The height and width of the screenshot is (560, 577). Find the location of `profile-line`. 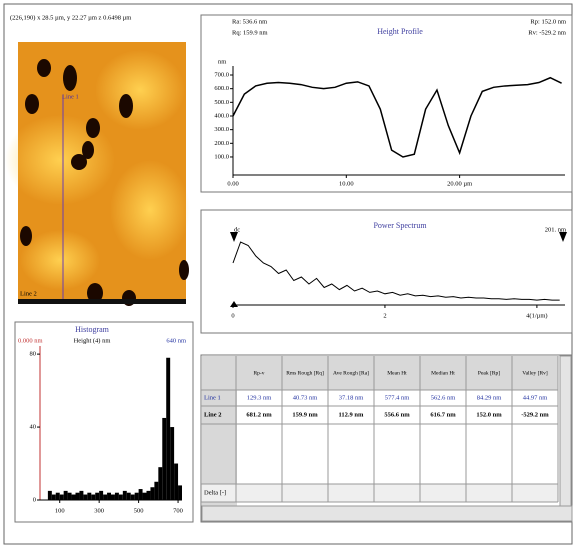

profile-line is located at coordinates (397, 117).